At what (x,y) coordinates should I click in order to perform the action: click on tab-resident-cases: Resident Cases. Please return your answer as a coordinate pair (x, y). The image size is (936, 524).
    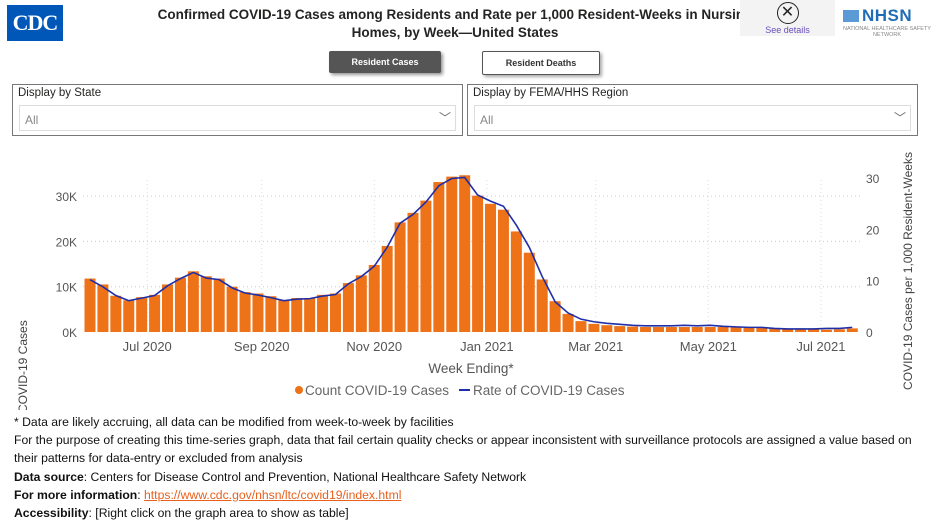
    Looking at the image, I should click on (385, 62).